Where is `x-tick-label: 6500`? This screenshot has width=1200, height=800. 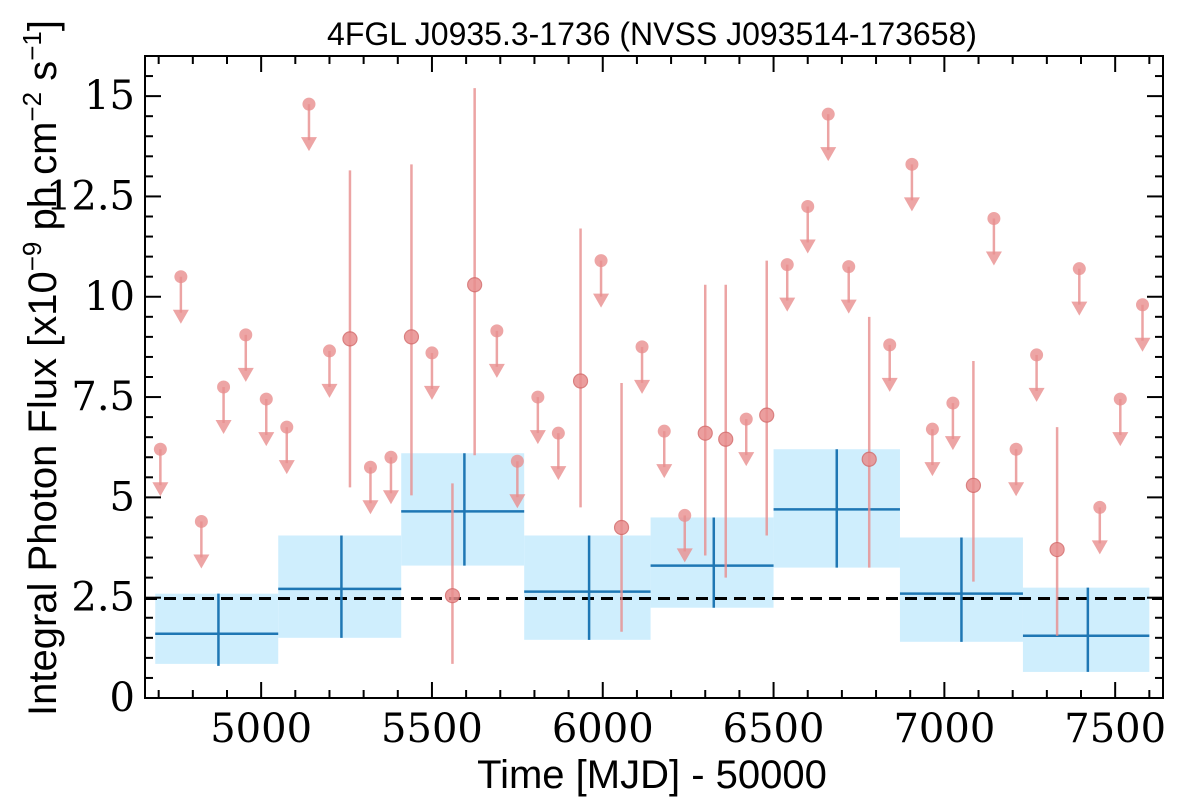 x-tick-label: 6500 is located at coordinates (774, 729).